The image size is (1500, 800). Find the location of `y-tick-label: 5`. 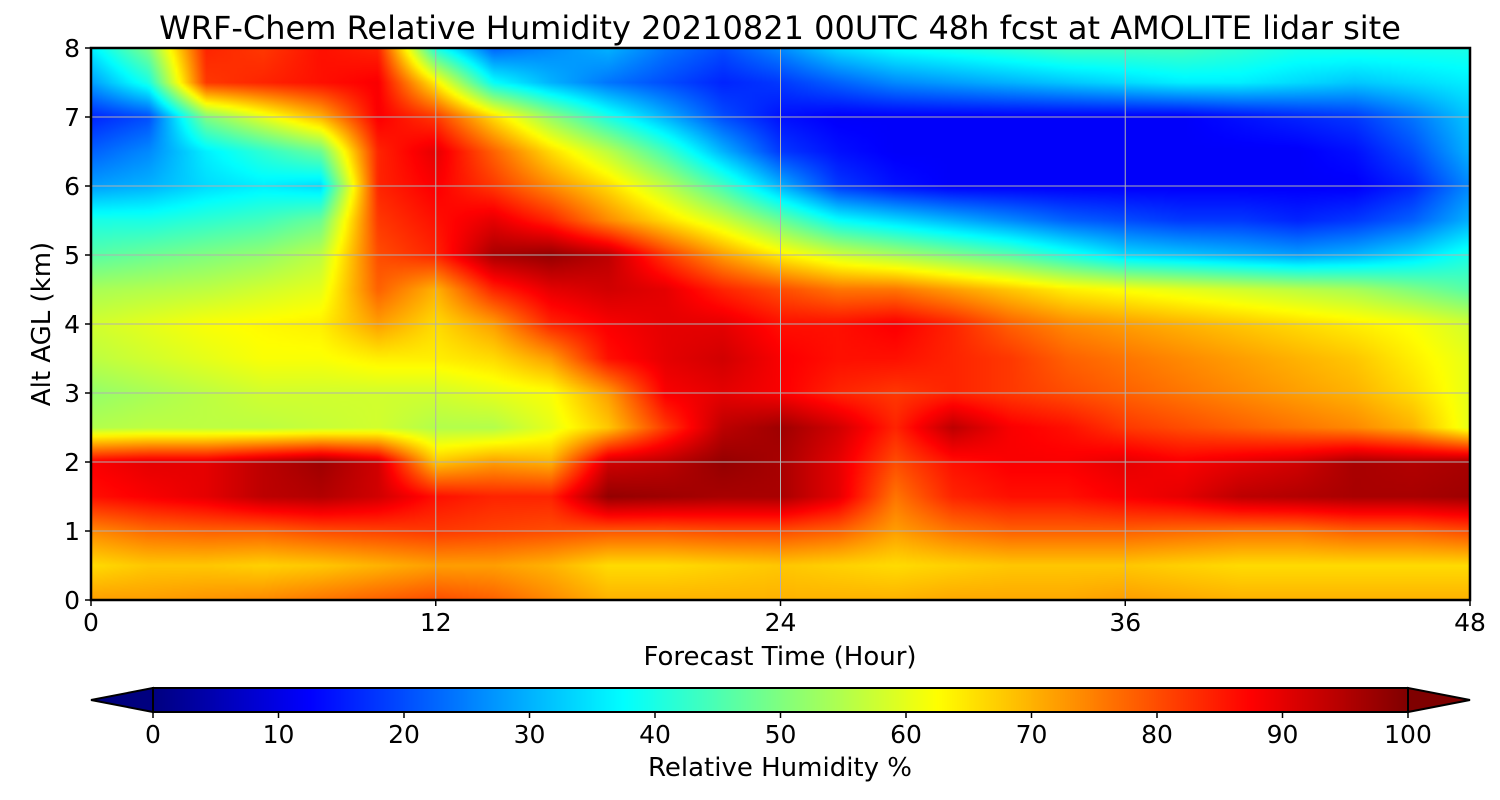

y-tick-label: 5 is located at coordinates (72, 255).